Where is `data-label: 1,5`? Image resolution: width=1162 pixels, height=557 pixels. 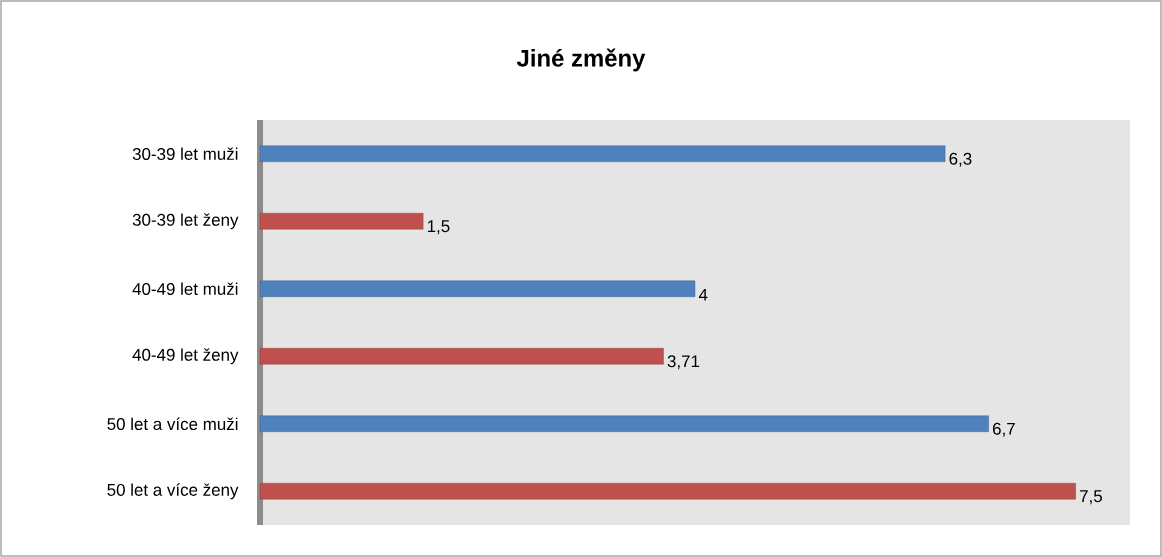 data-label: 1,5 is located at coordinates (438, 227).